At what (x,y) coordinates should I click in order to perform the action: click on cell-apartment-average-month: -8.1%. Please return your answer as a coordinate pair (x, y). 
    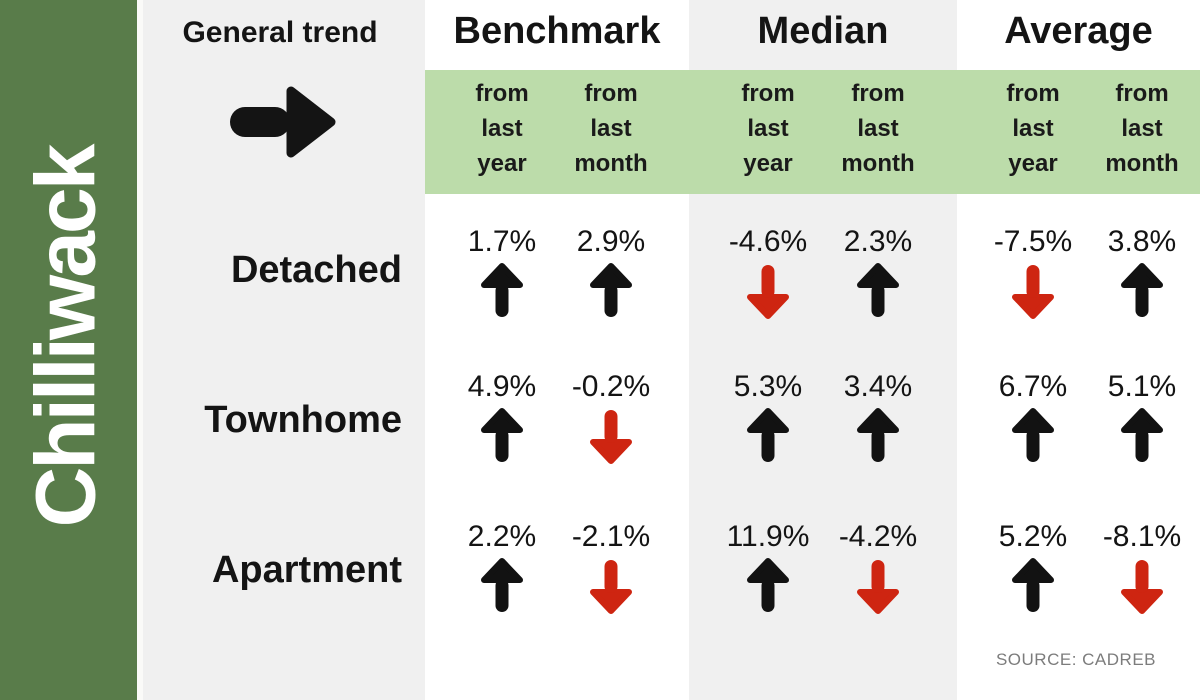
    Looking at the image, I should click on (1142, 568).